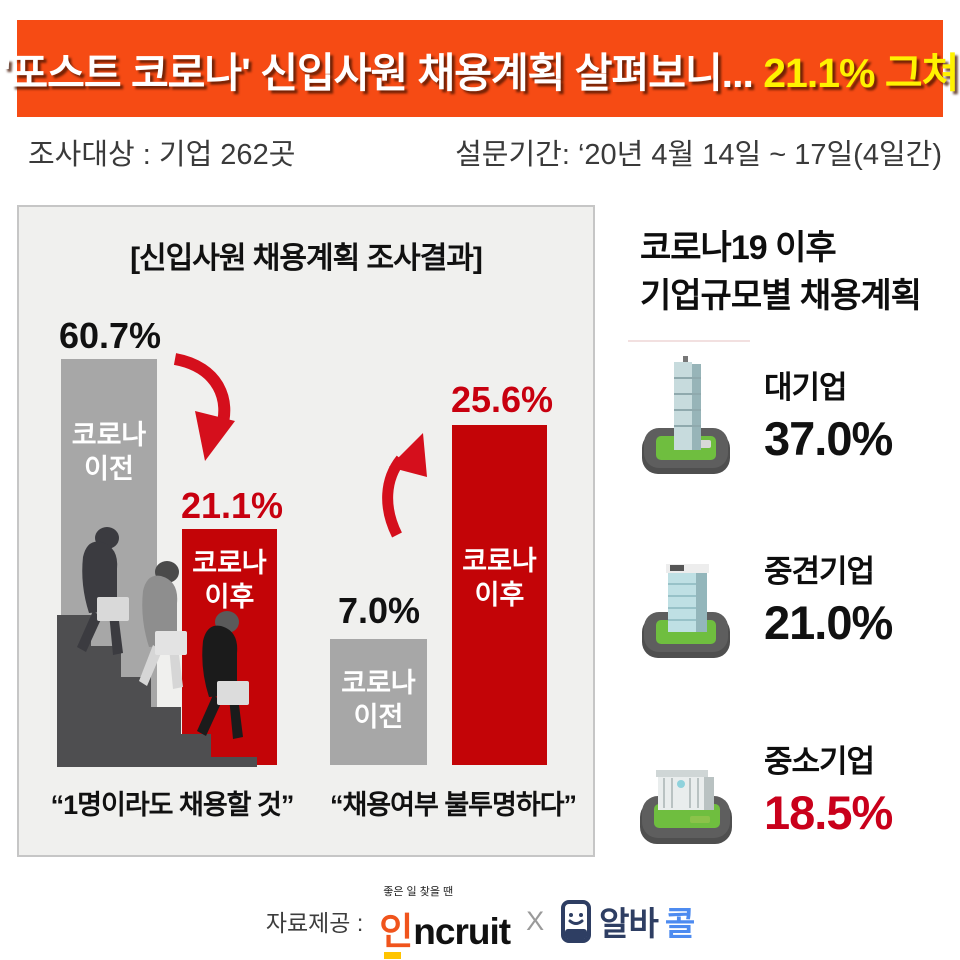  I want to click on bar-value-before-g2: 7.0%, so click(379, 610).